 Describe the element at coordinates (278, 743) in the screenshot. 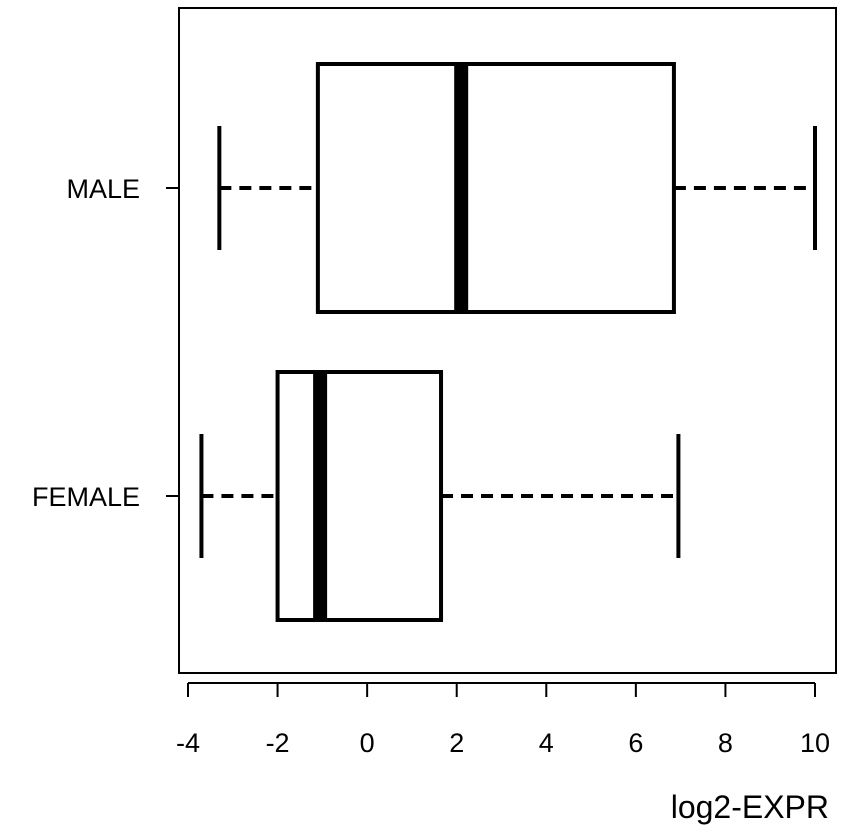

I see `x-tick-label: -2` at that location.